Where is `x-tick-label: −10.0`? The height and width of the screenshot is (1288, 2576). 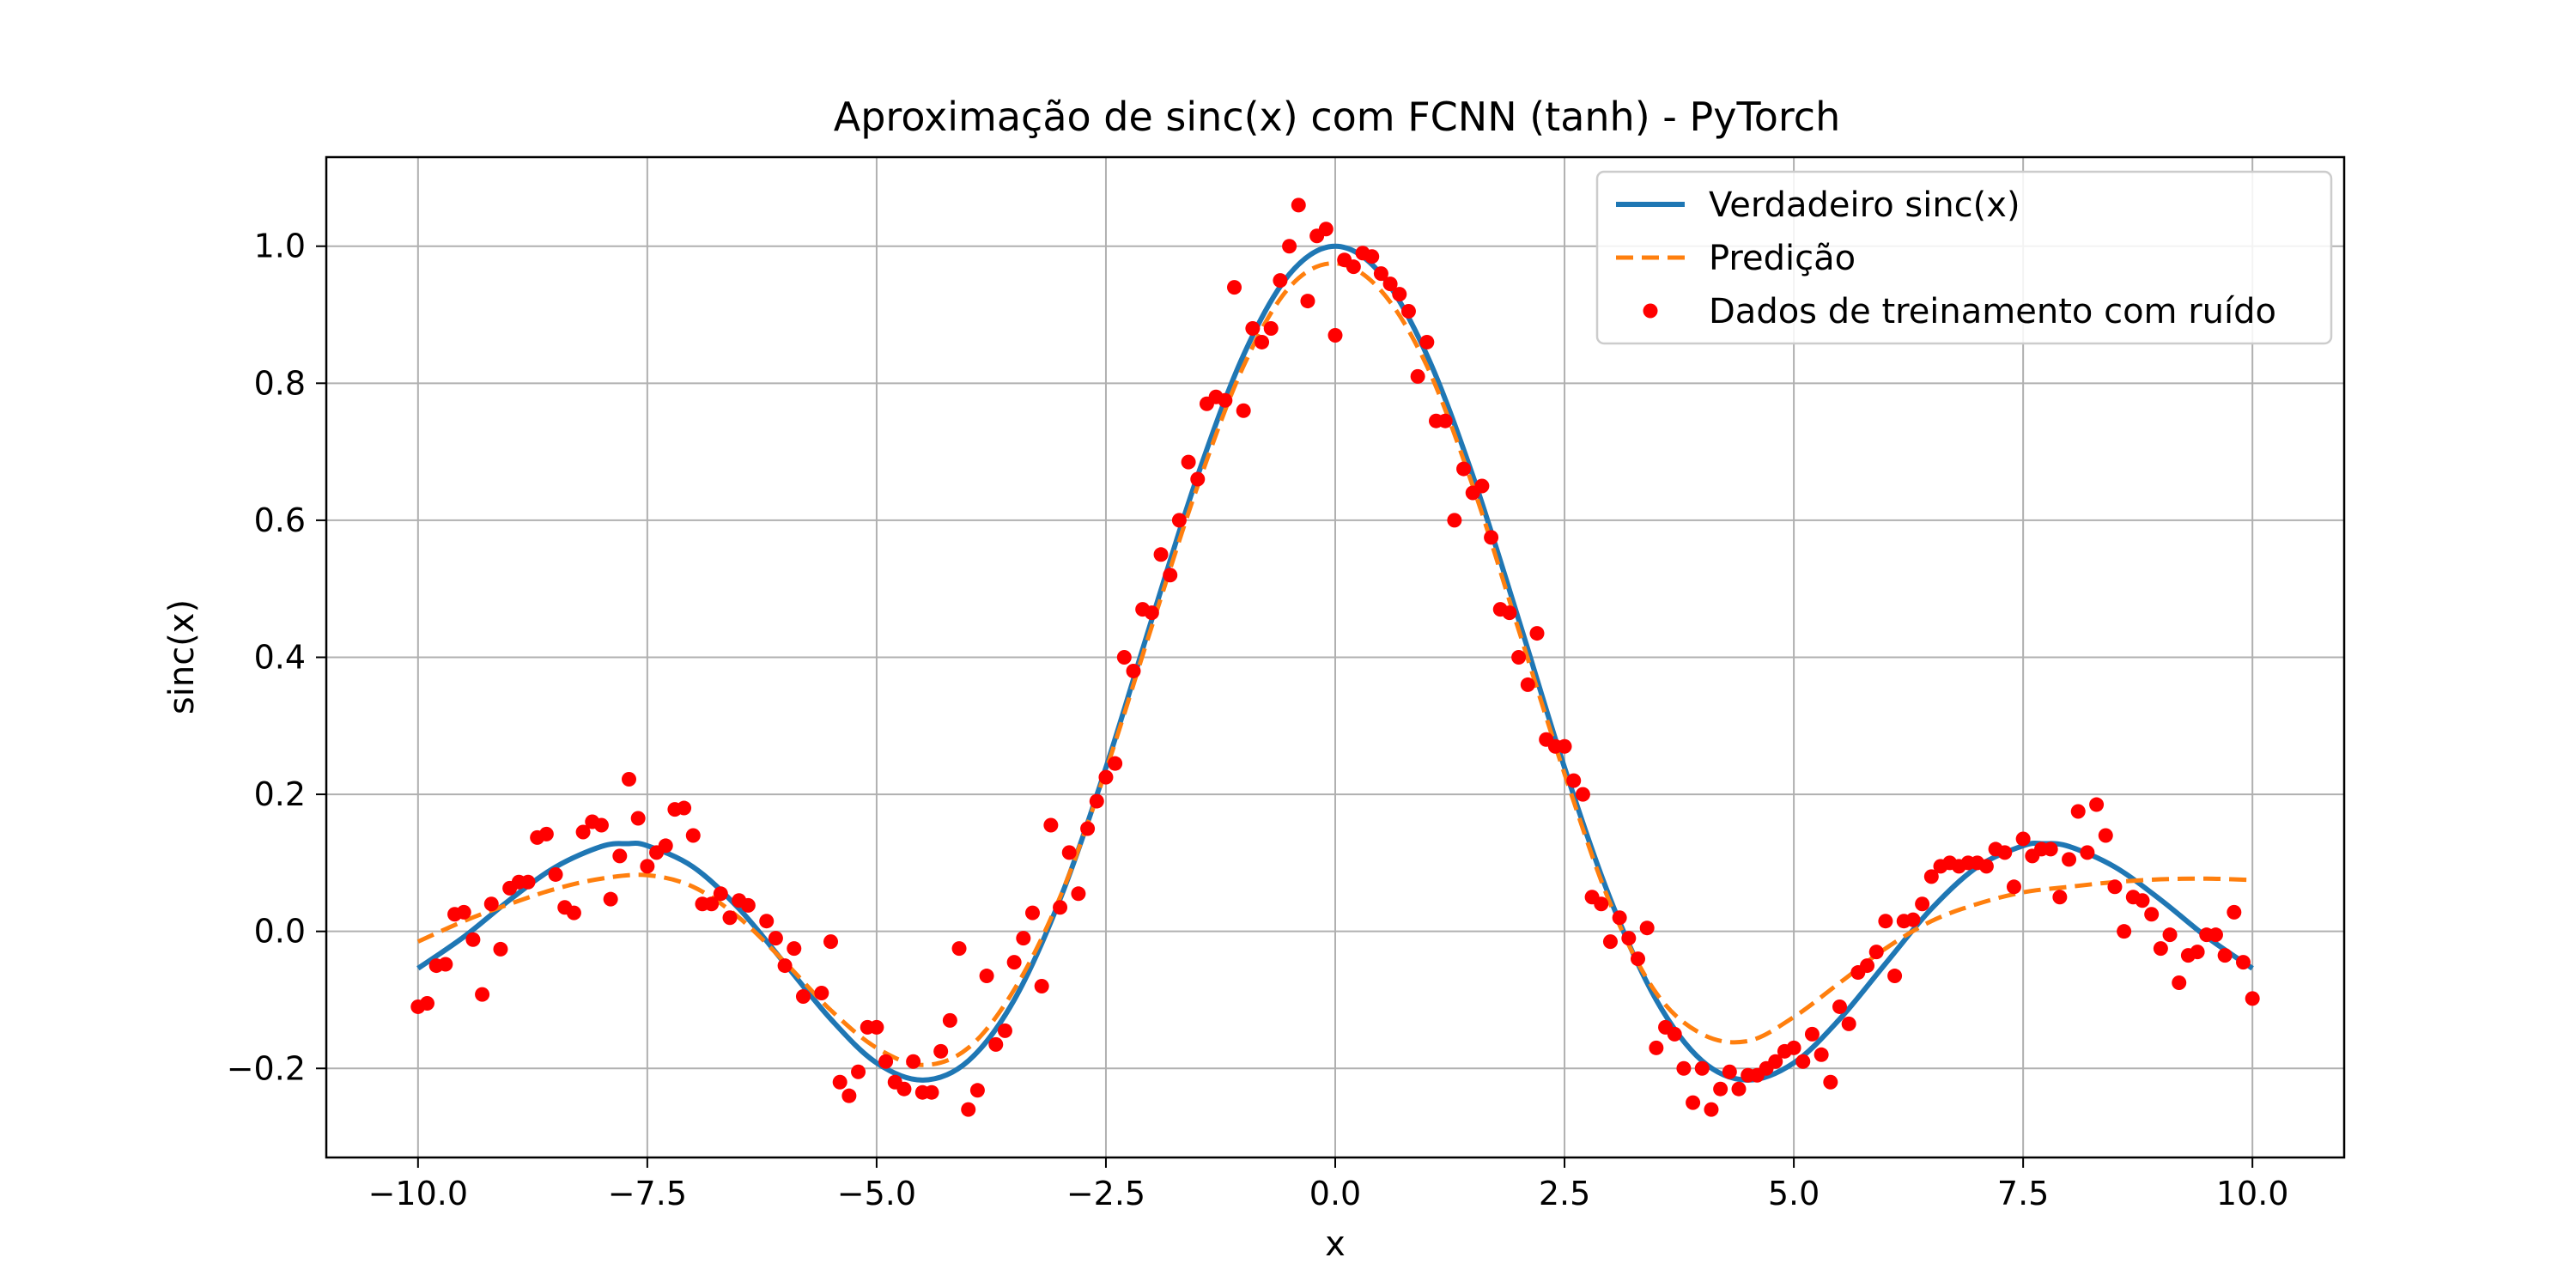 x-tick-label: −10.0 is located at coordinates (418, 1193).